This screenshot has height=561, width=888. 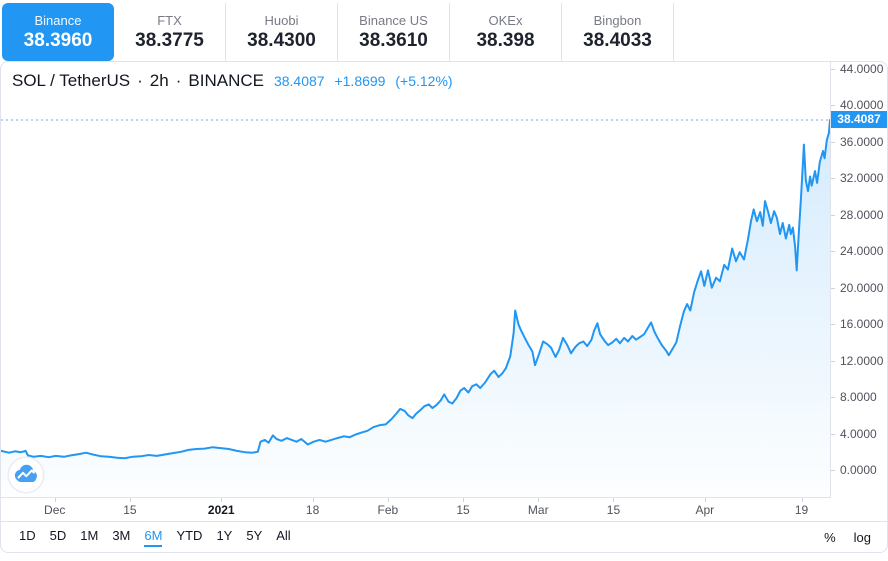 I want to click on date-range-buttons: 1D 5D 1M 3M 6M YTD 1Y 5Y All, so click(x=155, y=537).